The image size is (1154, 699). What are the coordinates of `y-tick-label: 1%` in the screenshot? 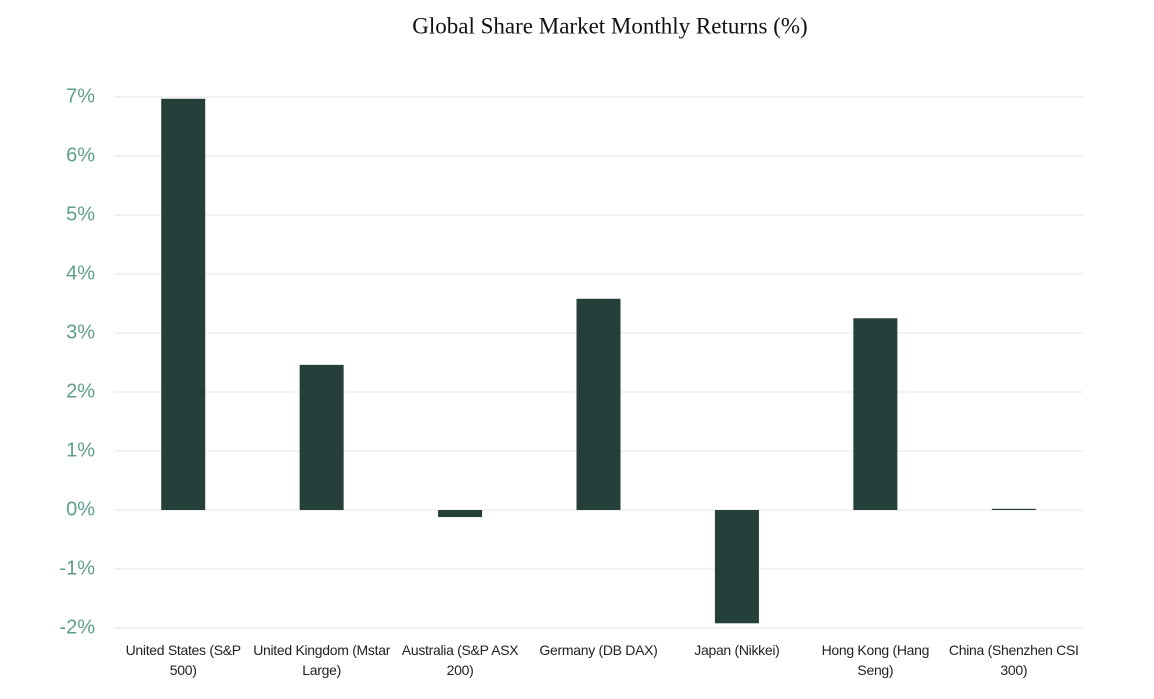 It's located at (80, 450).